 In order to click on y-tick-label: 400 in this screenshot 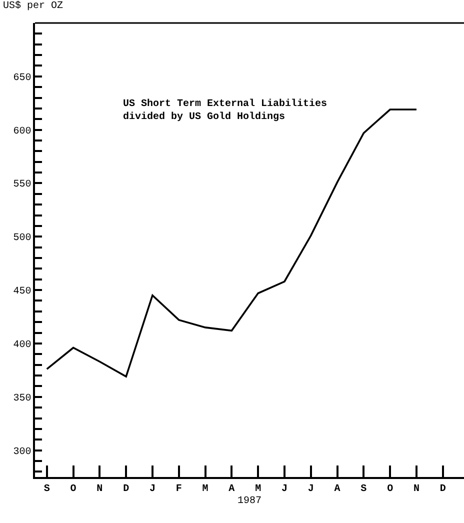, I will do `click(22, 345)`.